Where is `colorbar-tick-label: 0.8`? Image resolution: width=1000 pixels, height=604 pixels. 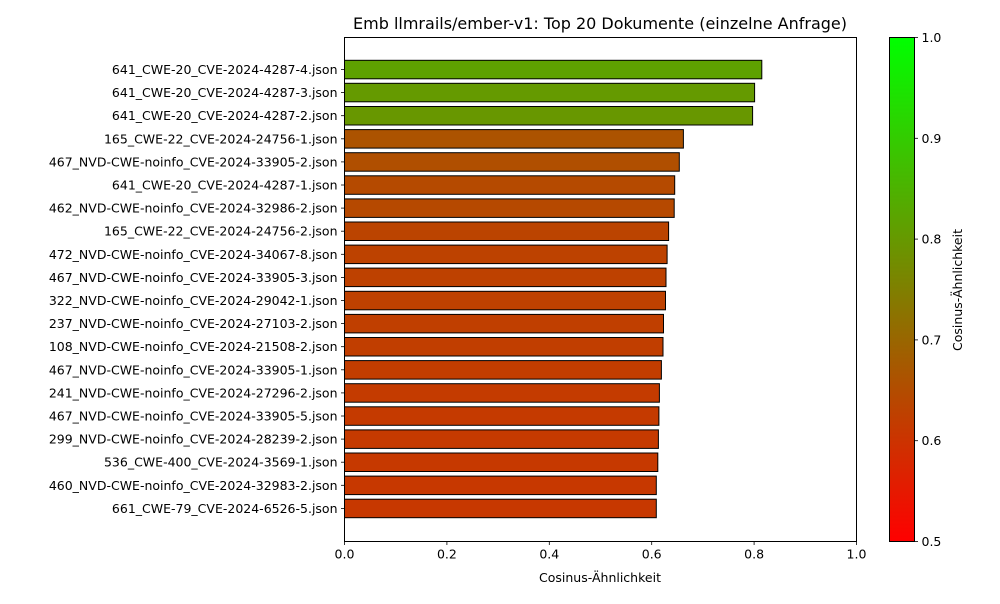
colorbar-tick-label: 0.8 is located at coordinates (932, 239).